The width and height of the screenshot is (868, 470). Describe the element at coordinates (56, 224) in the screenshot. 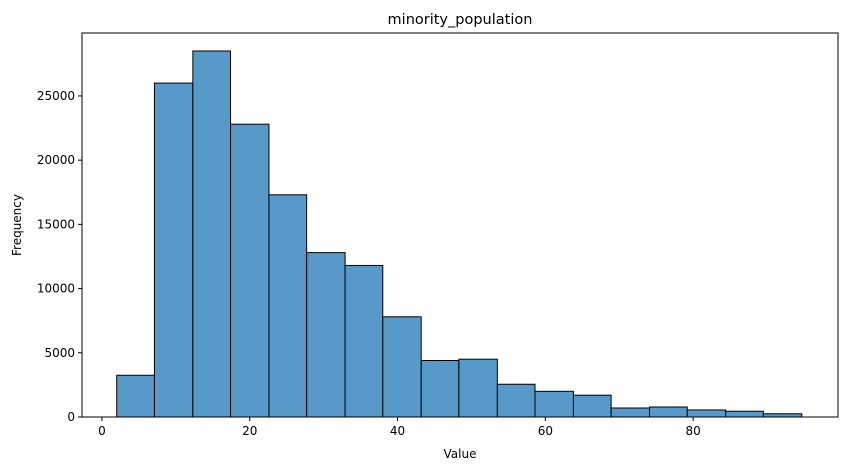

I see `y-tick-label: 15000` at that location.